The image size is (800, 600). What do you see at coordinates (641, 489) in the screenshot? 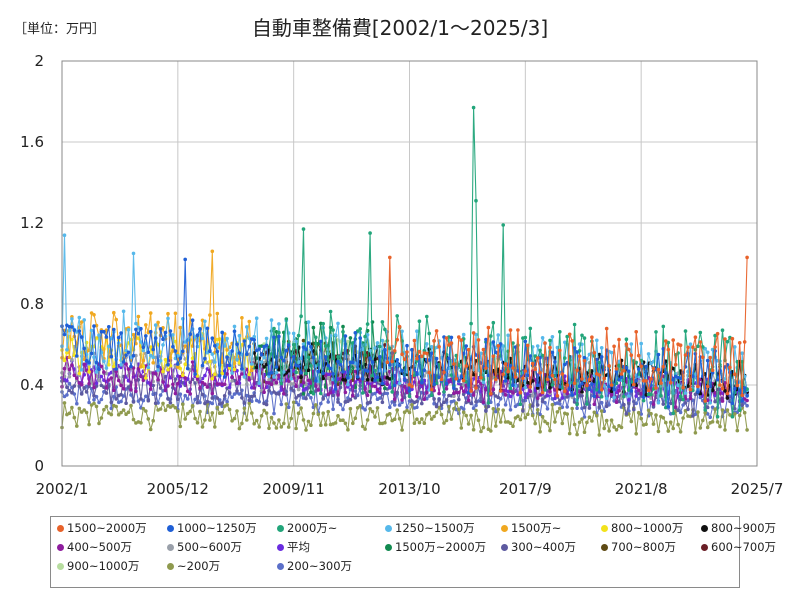
I see `x-tick-label: 2021/8` at bounding box center [641, 489].